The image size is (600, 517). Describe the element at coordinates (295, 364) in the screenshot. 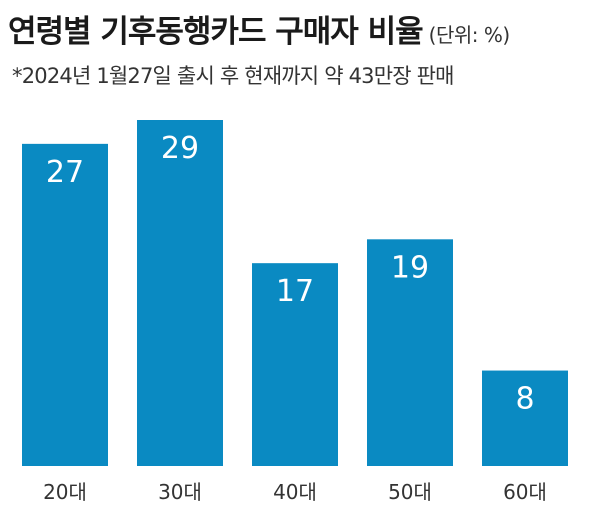

I see `bar-40대` at that location.